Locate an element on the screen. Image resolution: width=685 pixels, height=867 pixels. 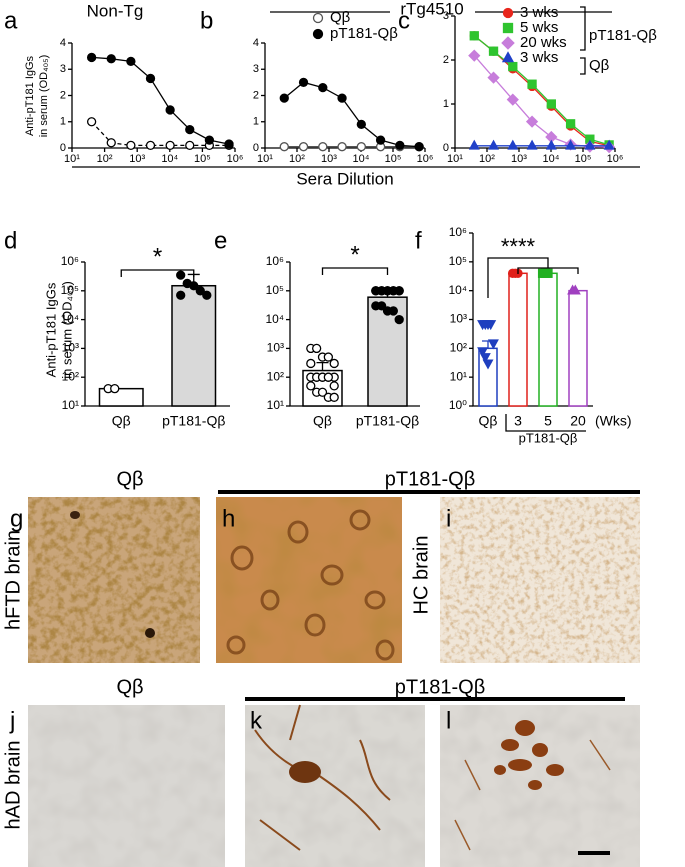
column-bar is located at coordinates (435, 699).